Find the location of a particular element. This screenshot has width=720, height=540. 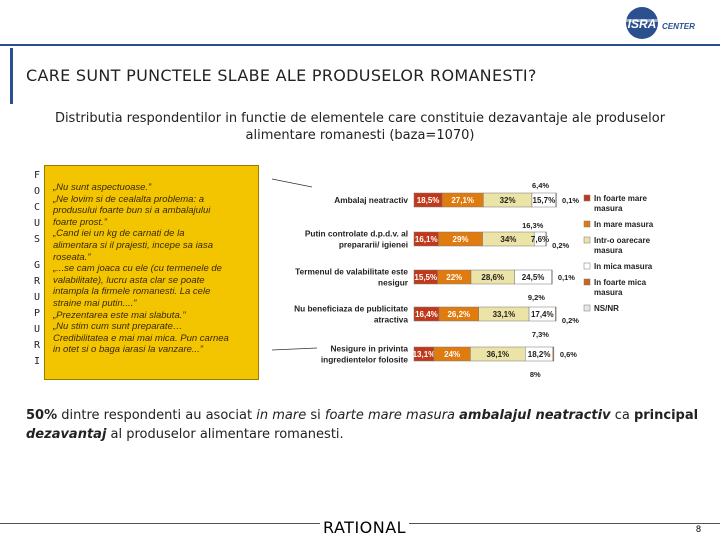

side-label-letter: U is located at coordinates (37, 223).